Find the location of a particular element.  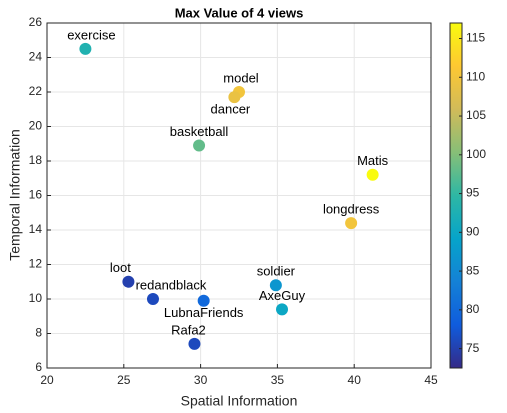

x-tick-label: 30 is located at coordinates (201, 380).